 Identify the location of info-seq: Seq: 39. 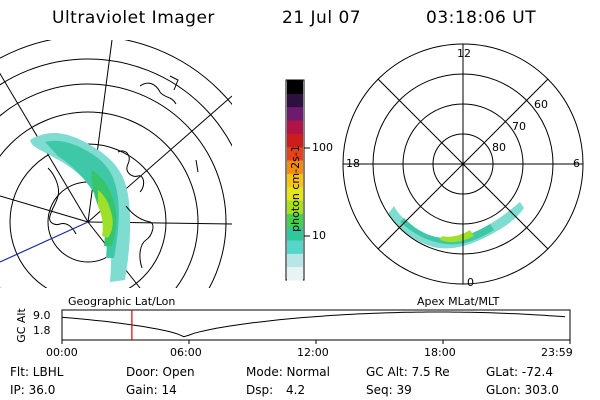
(389, 390).